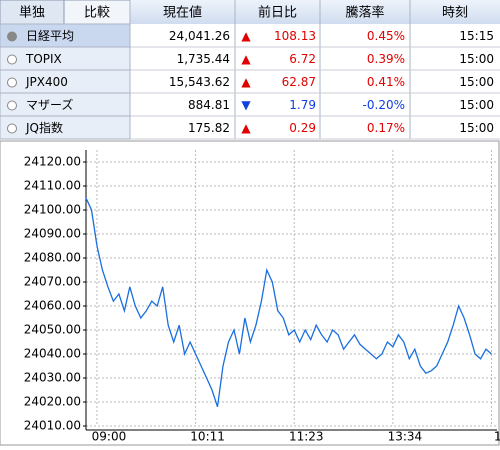  I want to click on x-tick-label: 13:34, so click(405, 437).